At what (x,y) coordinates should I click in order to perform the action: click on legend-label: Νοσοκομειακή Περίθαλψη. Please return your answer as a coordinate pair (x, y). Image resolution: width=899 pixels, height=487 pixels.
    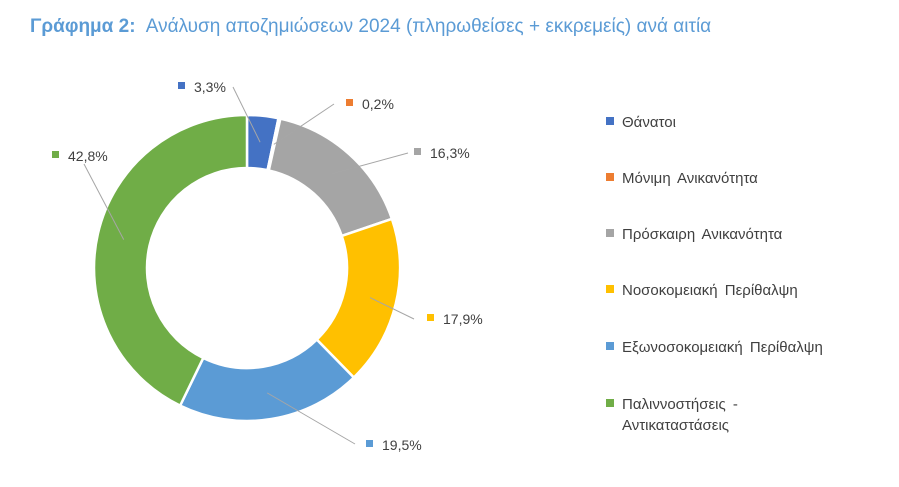
    Looking at the image, I should click on (710, 290).